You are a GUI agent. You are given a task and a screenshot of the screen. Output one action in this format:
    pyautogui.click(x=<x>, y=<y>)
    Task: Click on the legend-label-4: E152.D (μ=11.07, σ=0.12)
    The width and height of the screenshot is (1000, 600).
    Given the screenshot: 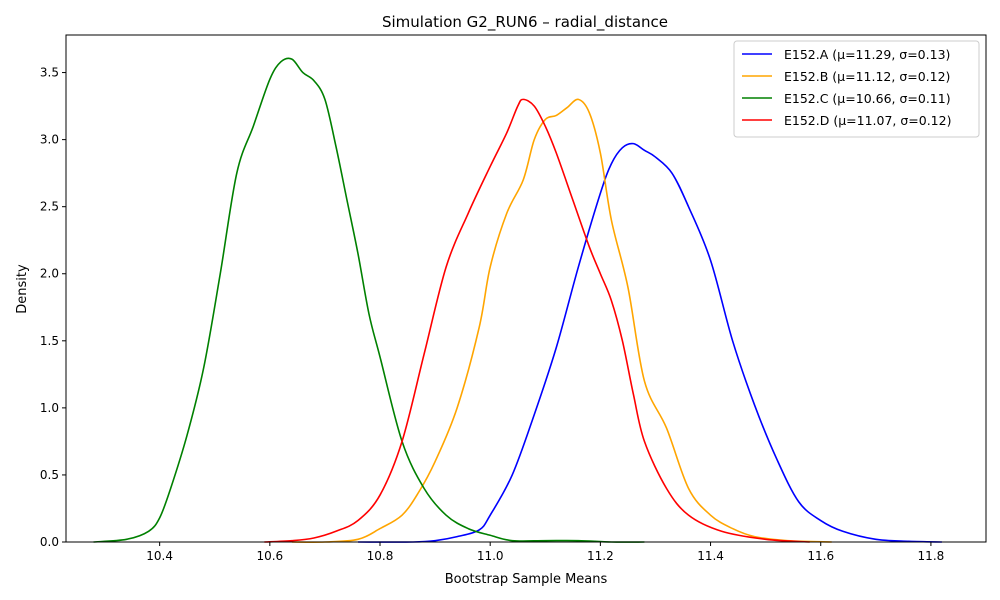 What is the action you would take?
    pyautogui.click(x=867, y=120)
    